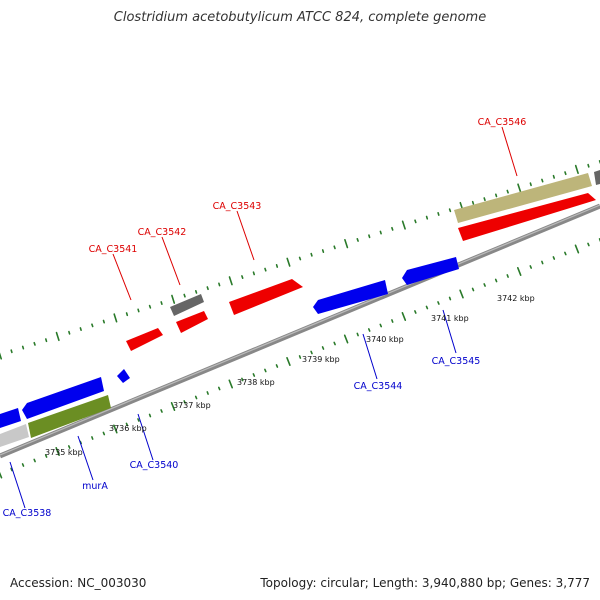  What do you see at coordinates (350, 297) in the screenshot?
I see `gene-CA_C3544-arrow` at bounding box center [350, 297].